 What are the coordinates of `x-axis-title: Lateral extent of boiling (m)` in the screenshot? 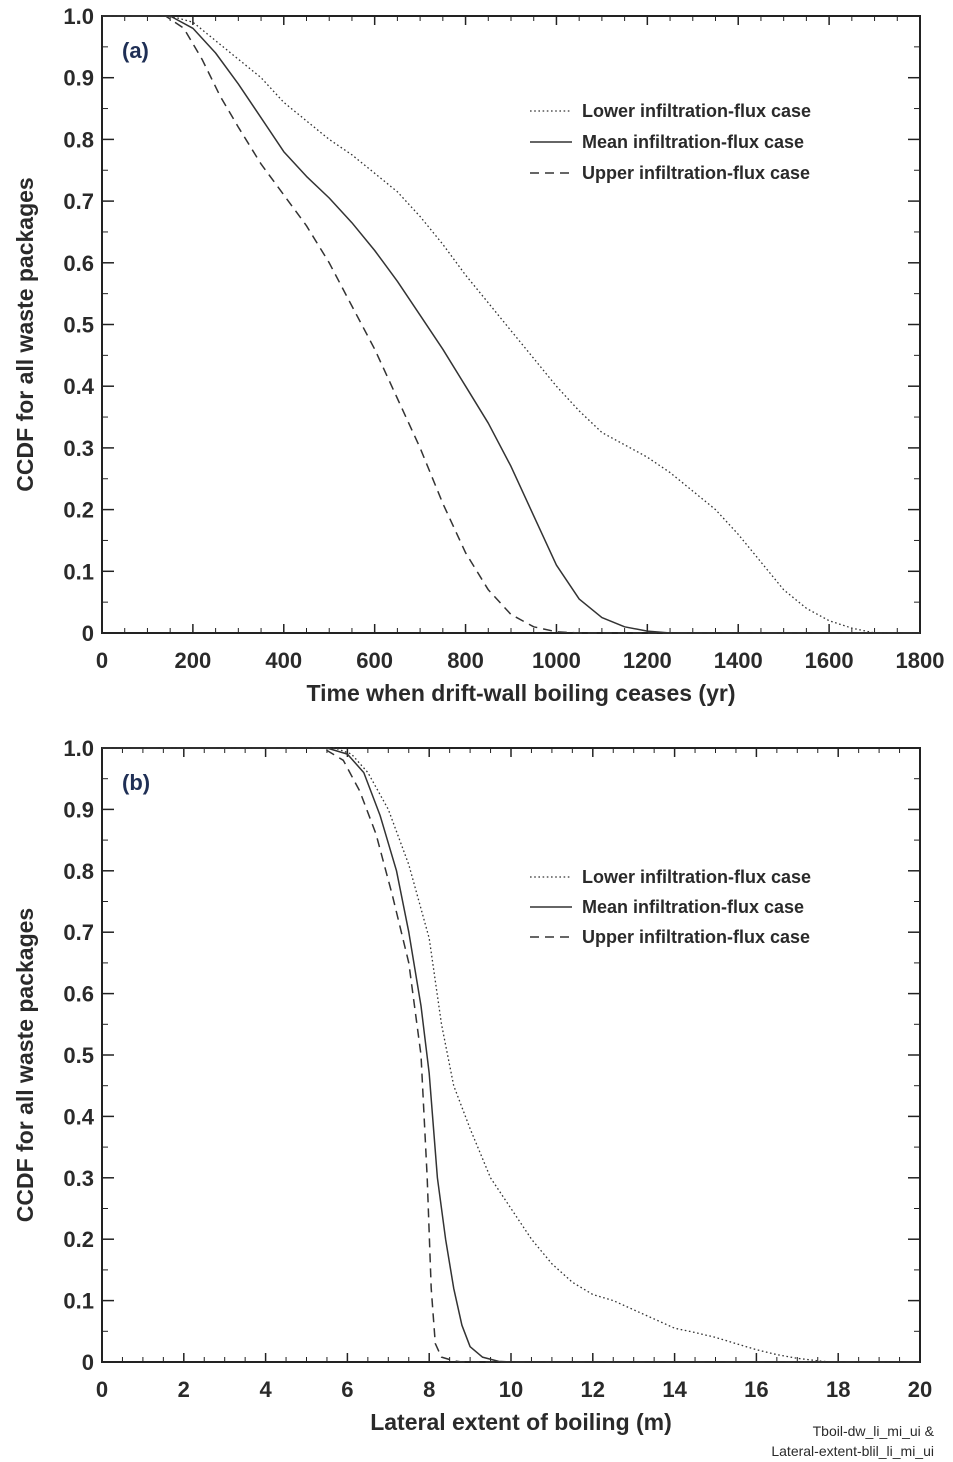 It's located at (521, 1422).